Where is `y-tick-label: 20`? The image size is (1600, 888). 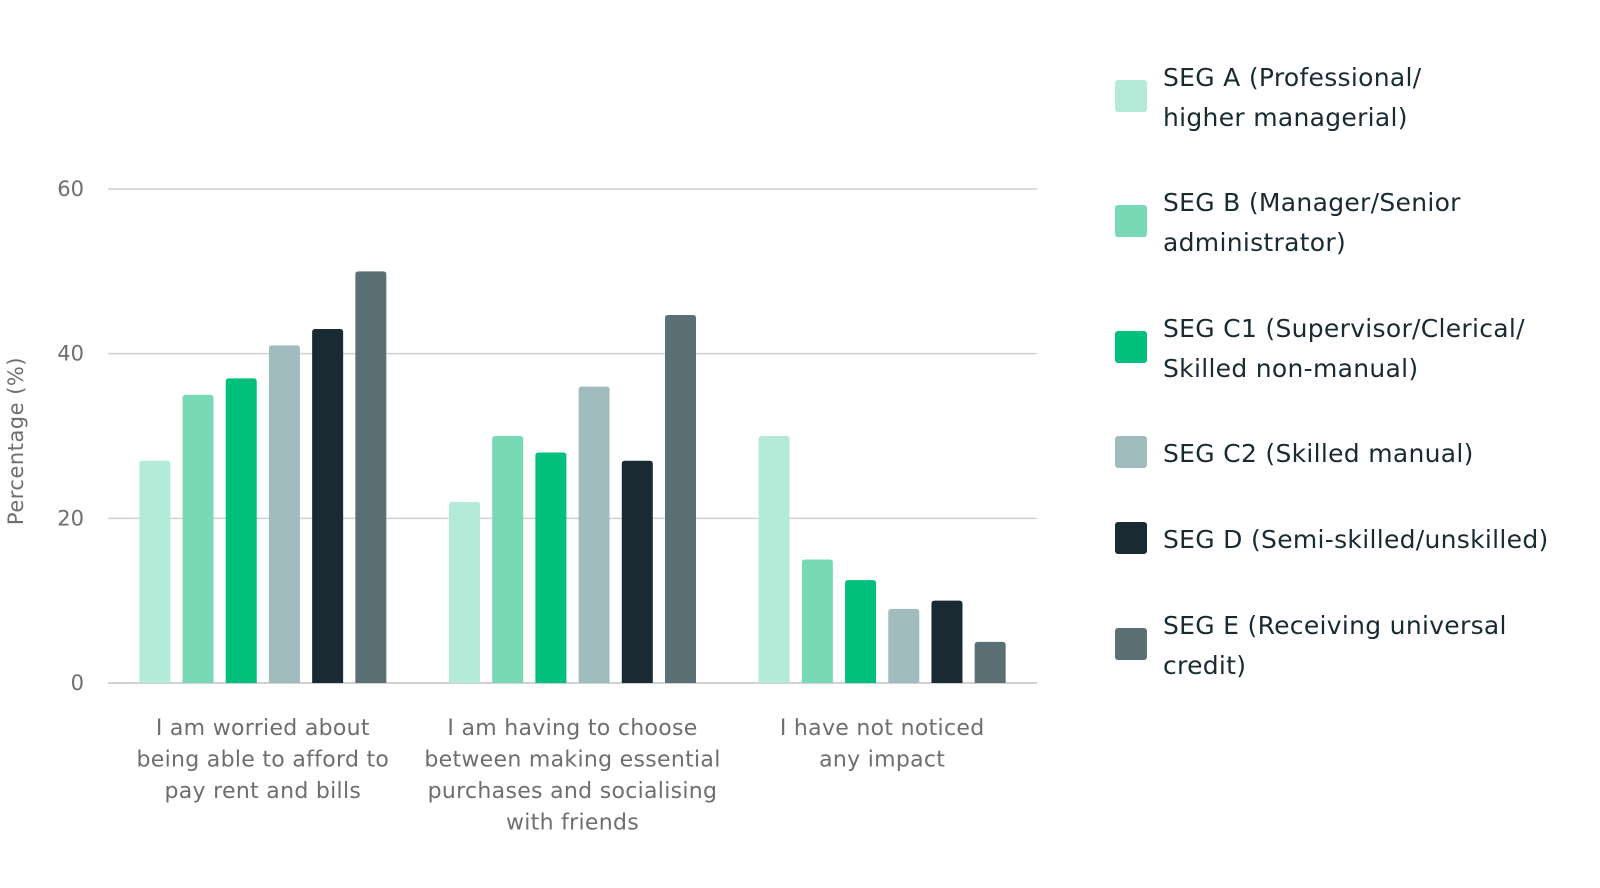
y-tick-label: 20 is located at coordinates (70, 518).